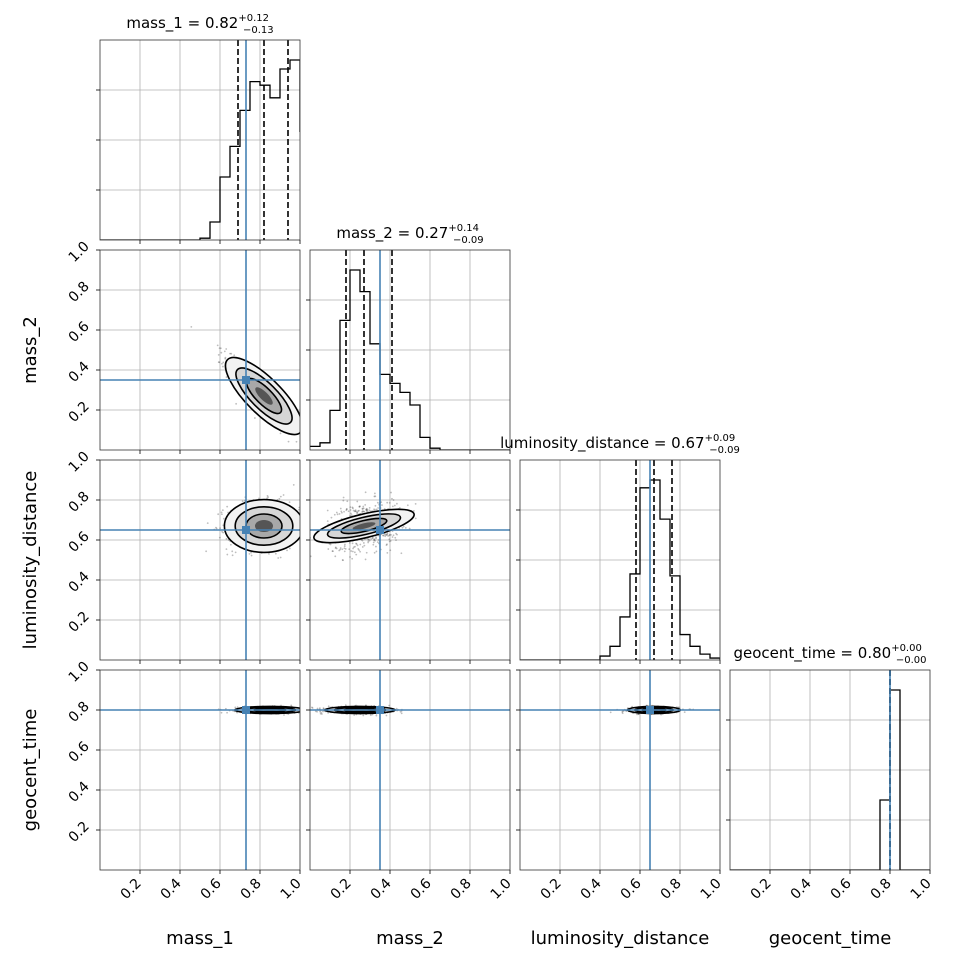 The width and height of the screenshot is (970, 970). What do you see at coordinates (79, 832) in the screenshot?
I see `y-tick-label-geocent_time-0: 0.2` at bounding box center [79, 832].